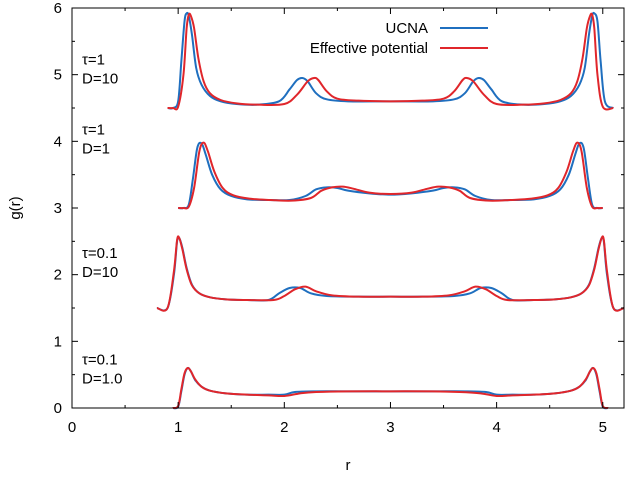  I want to click on y-tick-label: 5, so click(58, 75).